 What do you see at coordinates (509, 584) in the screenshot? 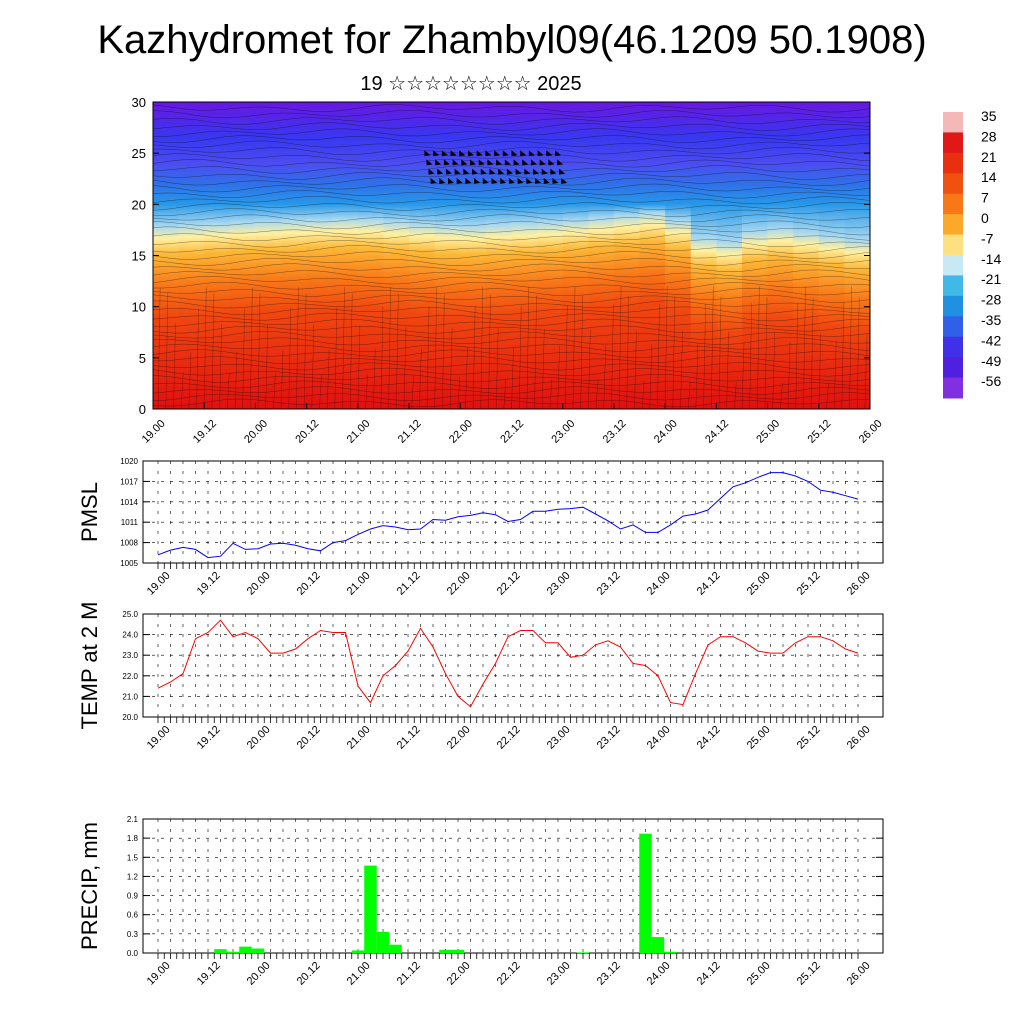
I see `x-tick-label: 22.12` at bounding box center [509, 584].